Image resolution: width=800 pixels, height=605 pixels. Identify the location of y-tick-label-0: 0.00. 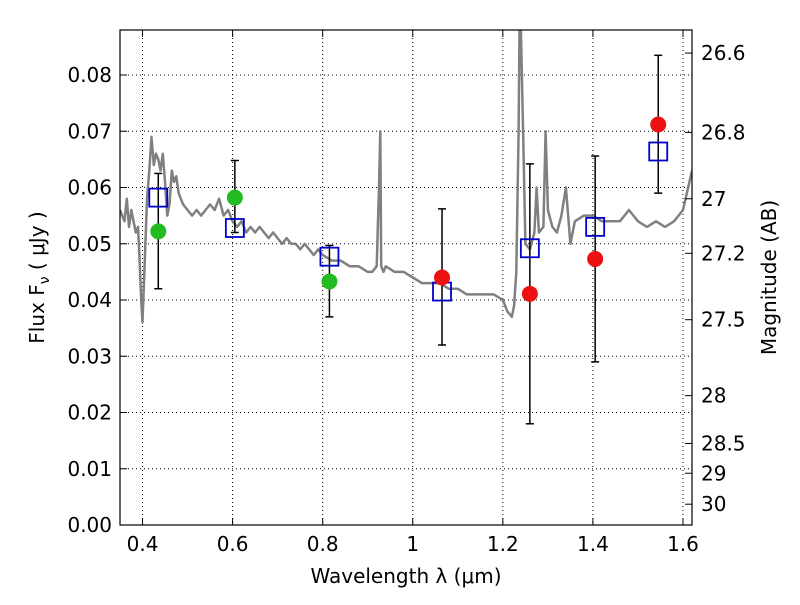
(89, 525).